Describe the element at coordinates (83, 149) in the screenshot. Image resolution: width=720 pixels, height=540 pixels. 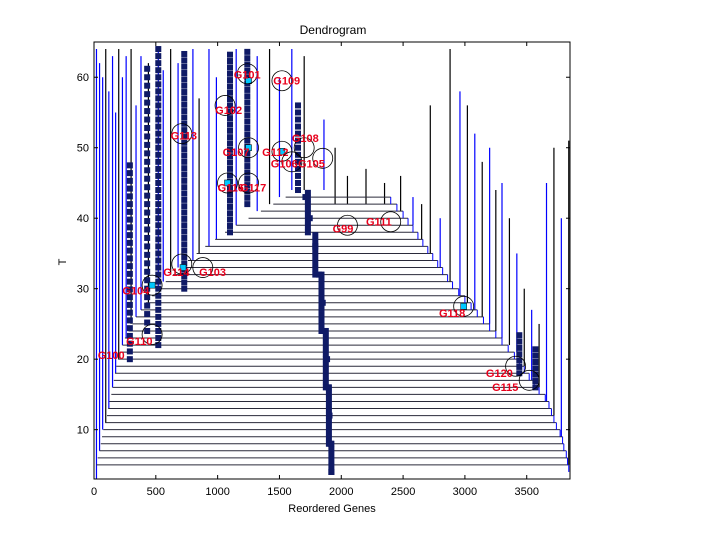
I see `y-tick-label: 50` at that location.